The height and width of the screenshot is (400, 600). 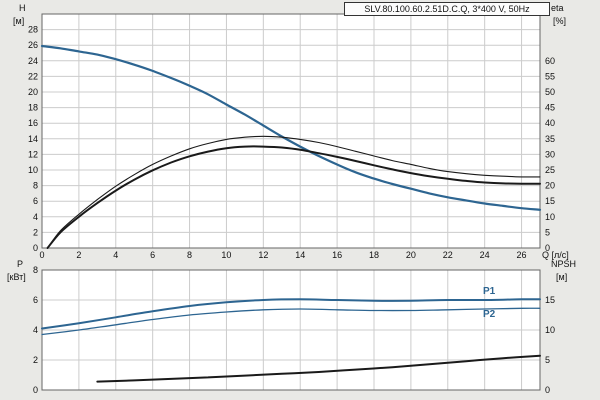 What do you see at coordinates (33, 30) in the screenshot?
I see `hq-yleft-tick: 28` at bounding box center [33, 30].